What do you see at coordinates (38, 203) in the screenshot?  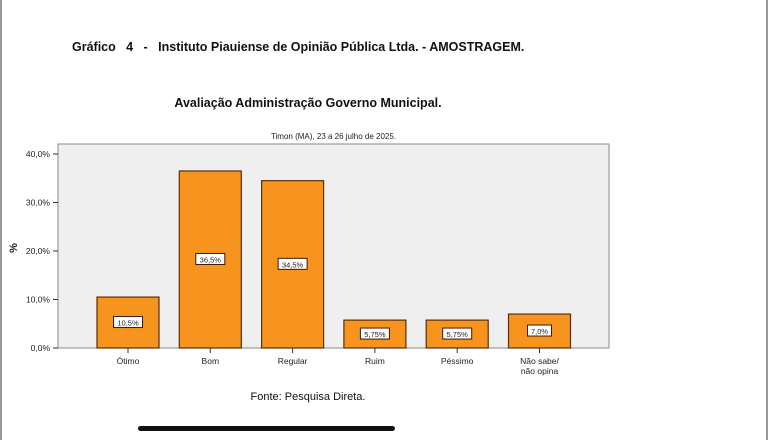 I see `y-tick-label: 30,0%` at bounding box center [38, 203].